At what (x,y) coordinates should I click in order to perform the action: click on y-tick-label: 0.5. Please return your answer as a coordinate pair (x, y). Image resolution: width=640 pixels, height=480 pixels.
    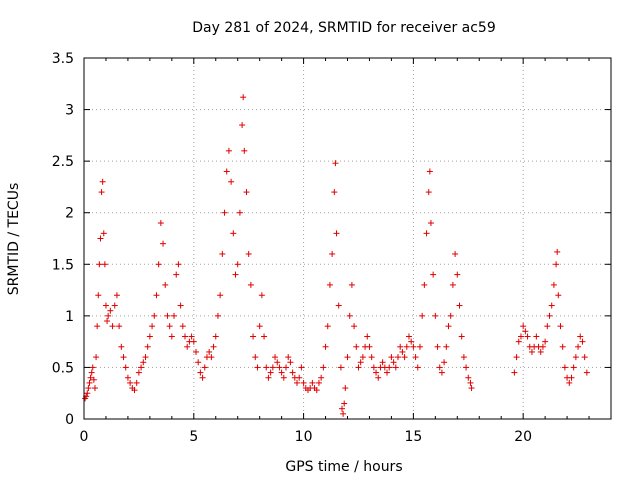
    Looking at the image, I should click on (63, 368).